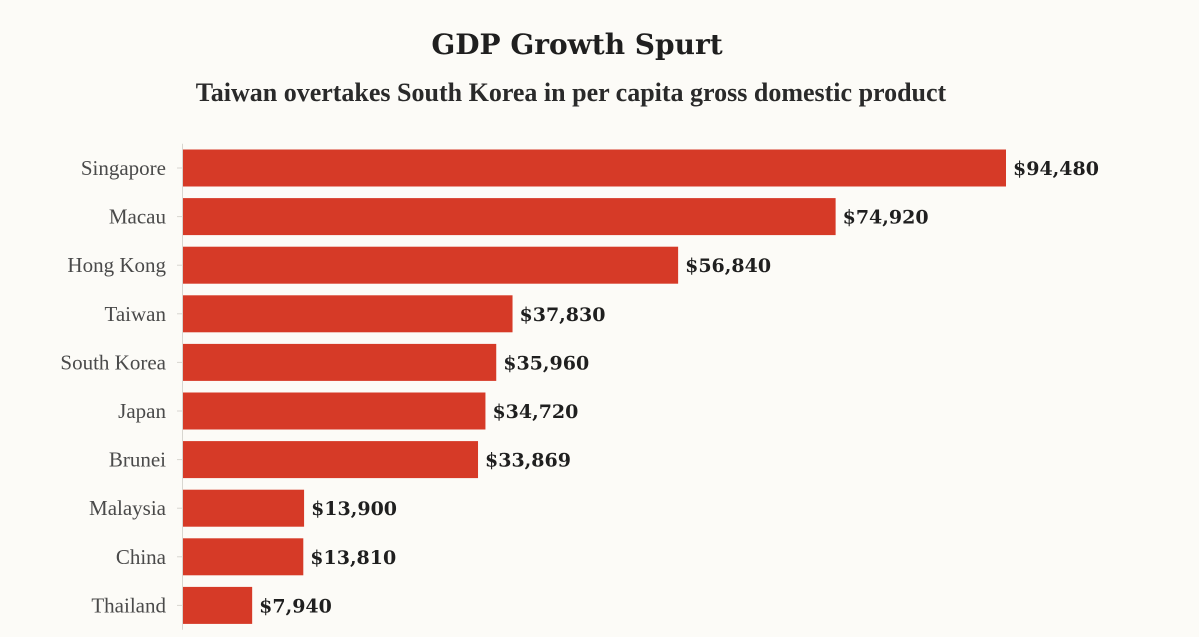 Image resolution: width=1199 pixels, height=637 pixels. Describe the element at coordinates (353, 558) in the screenshot. I see `data-label: $13,810` at that location.